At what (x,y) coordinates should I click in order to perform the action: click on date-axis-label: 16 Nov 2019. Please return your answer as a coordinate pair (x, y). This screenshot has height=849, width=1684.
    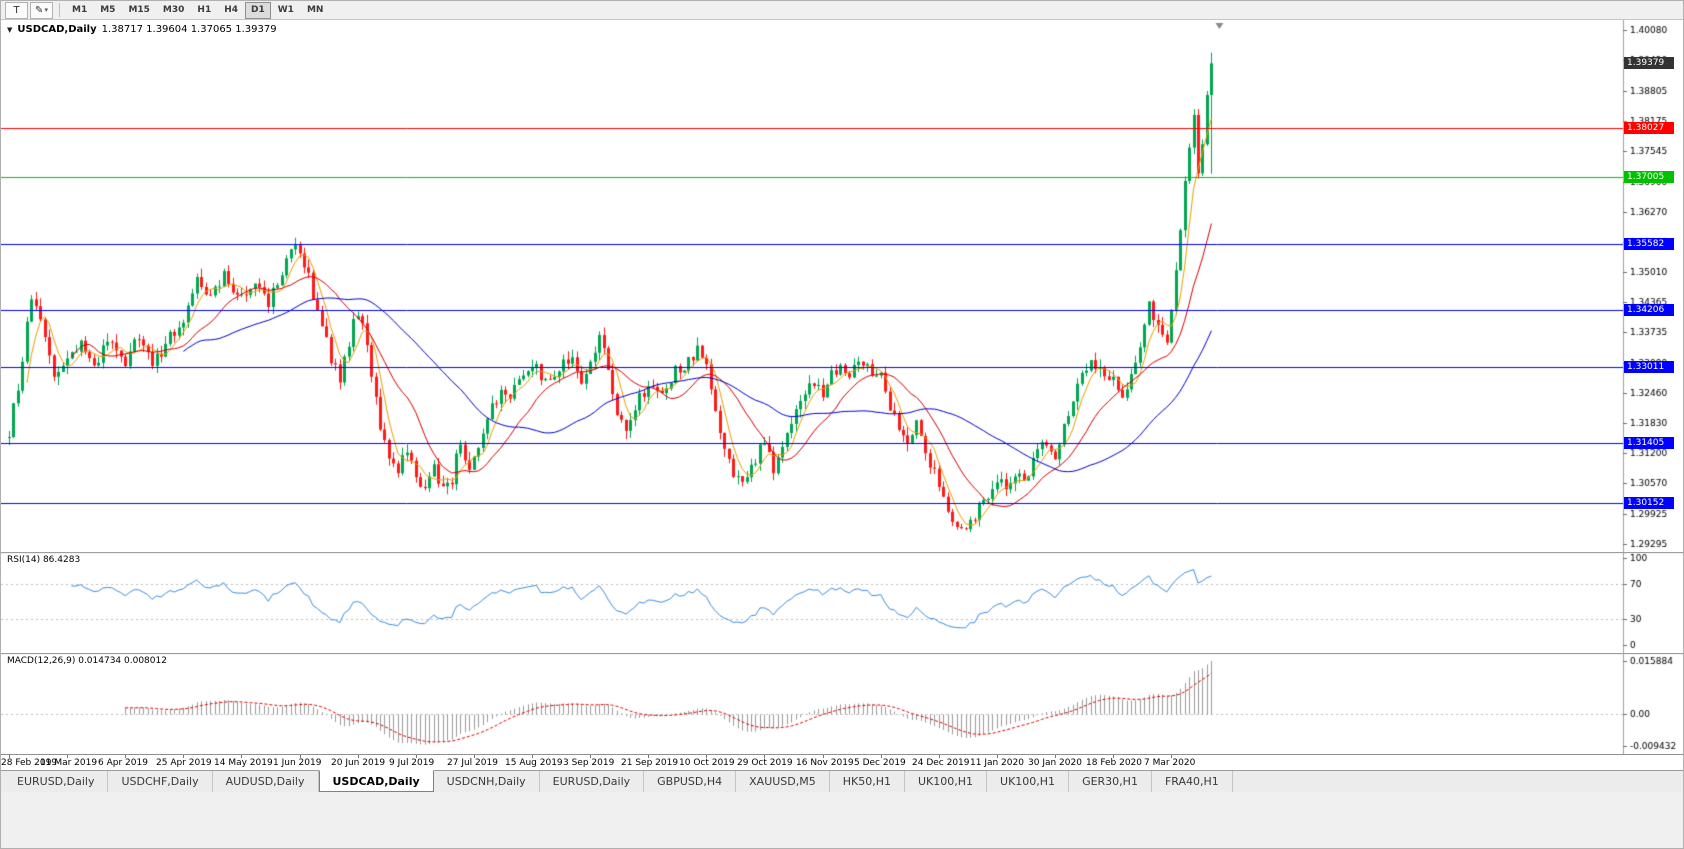
    Looking at the image, I should click on (825, 763).